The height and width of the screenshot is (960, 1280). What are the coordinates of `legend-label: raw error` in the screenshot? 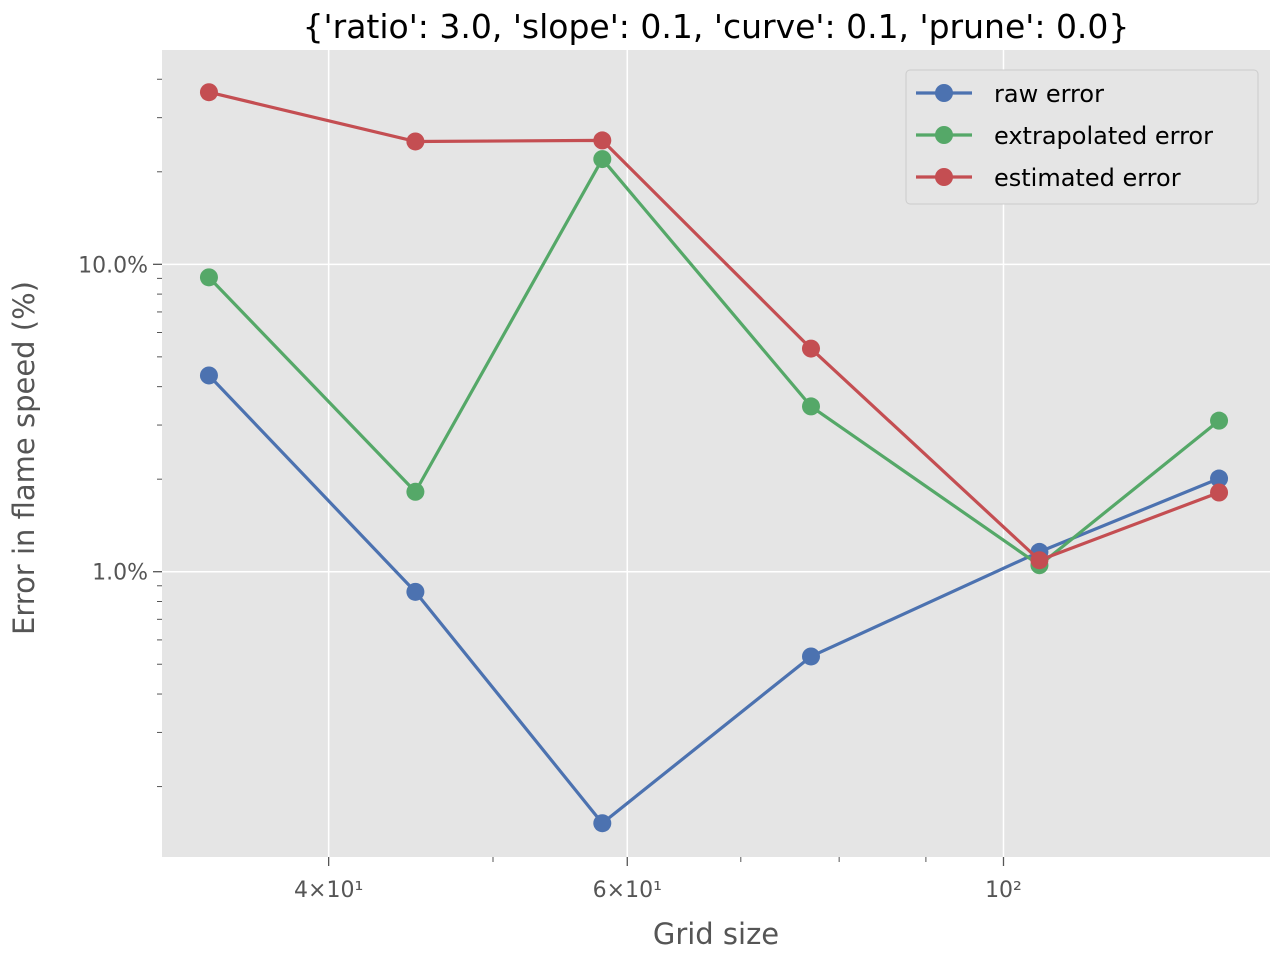 It's located at (1049, 94).